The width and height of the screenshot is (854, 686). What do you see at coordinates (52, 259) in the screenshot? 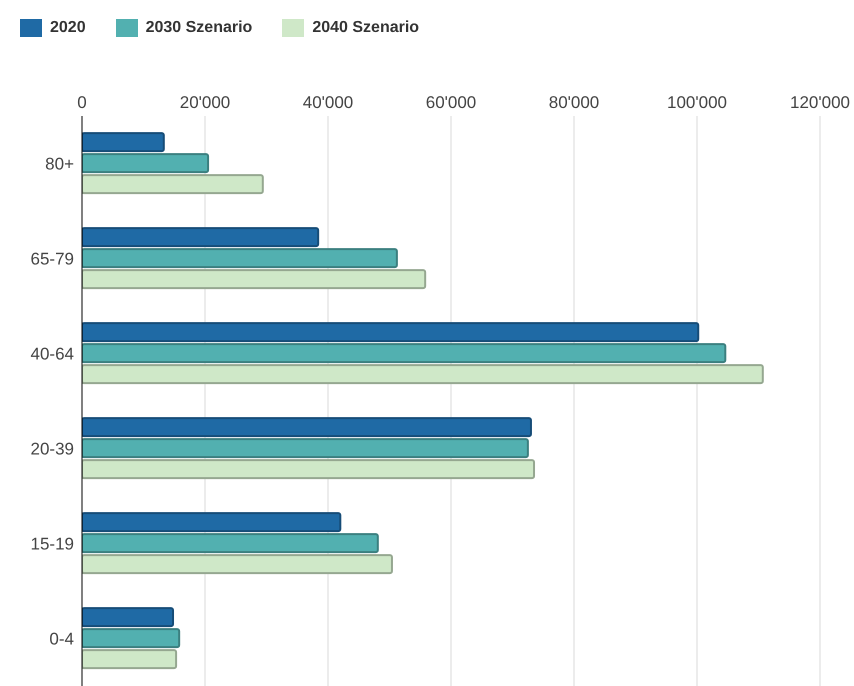
I see `y-tick-label: 65-79` at bounding box center [52, 259].